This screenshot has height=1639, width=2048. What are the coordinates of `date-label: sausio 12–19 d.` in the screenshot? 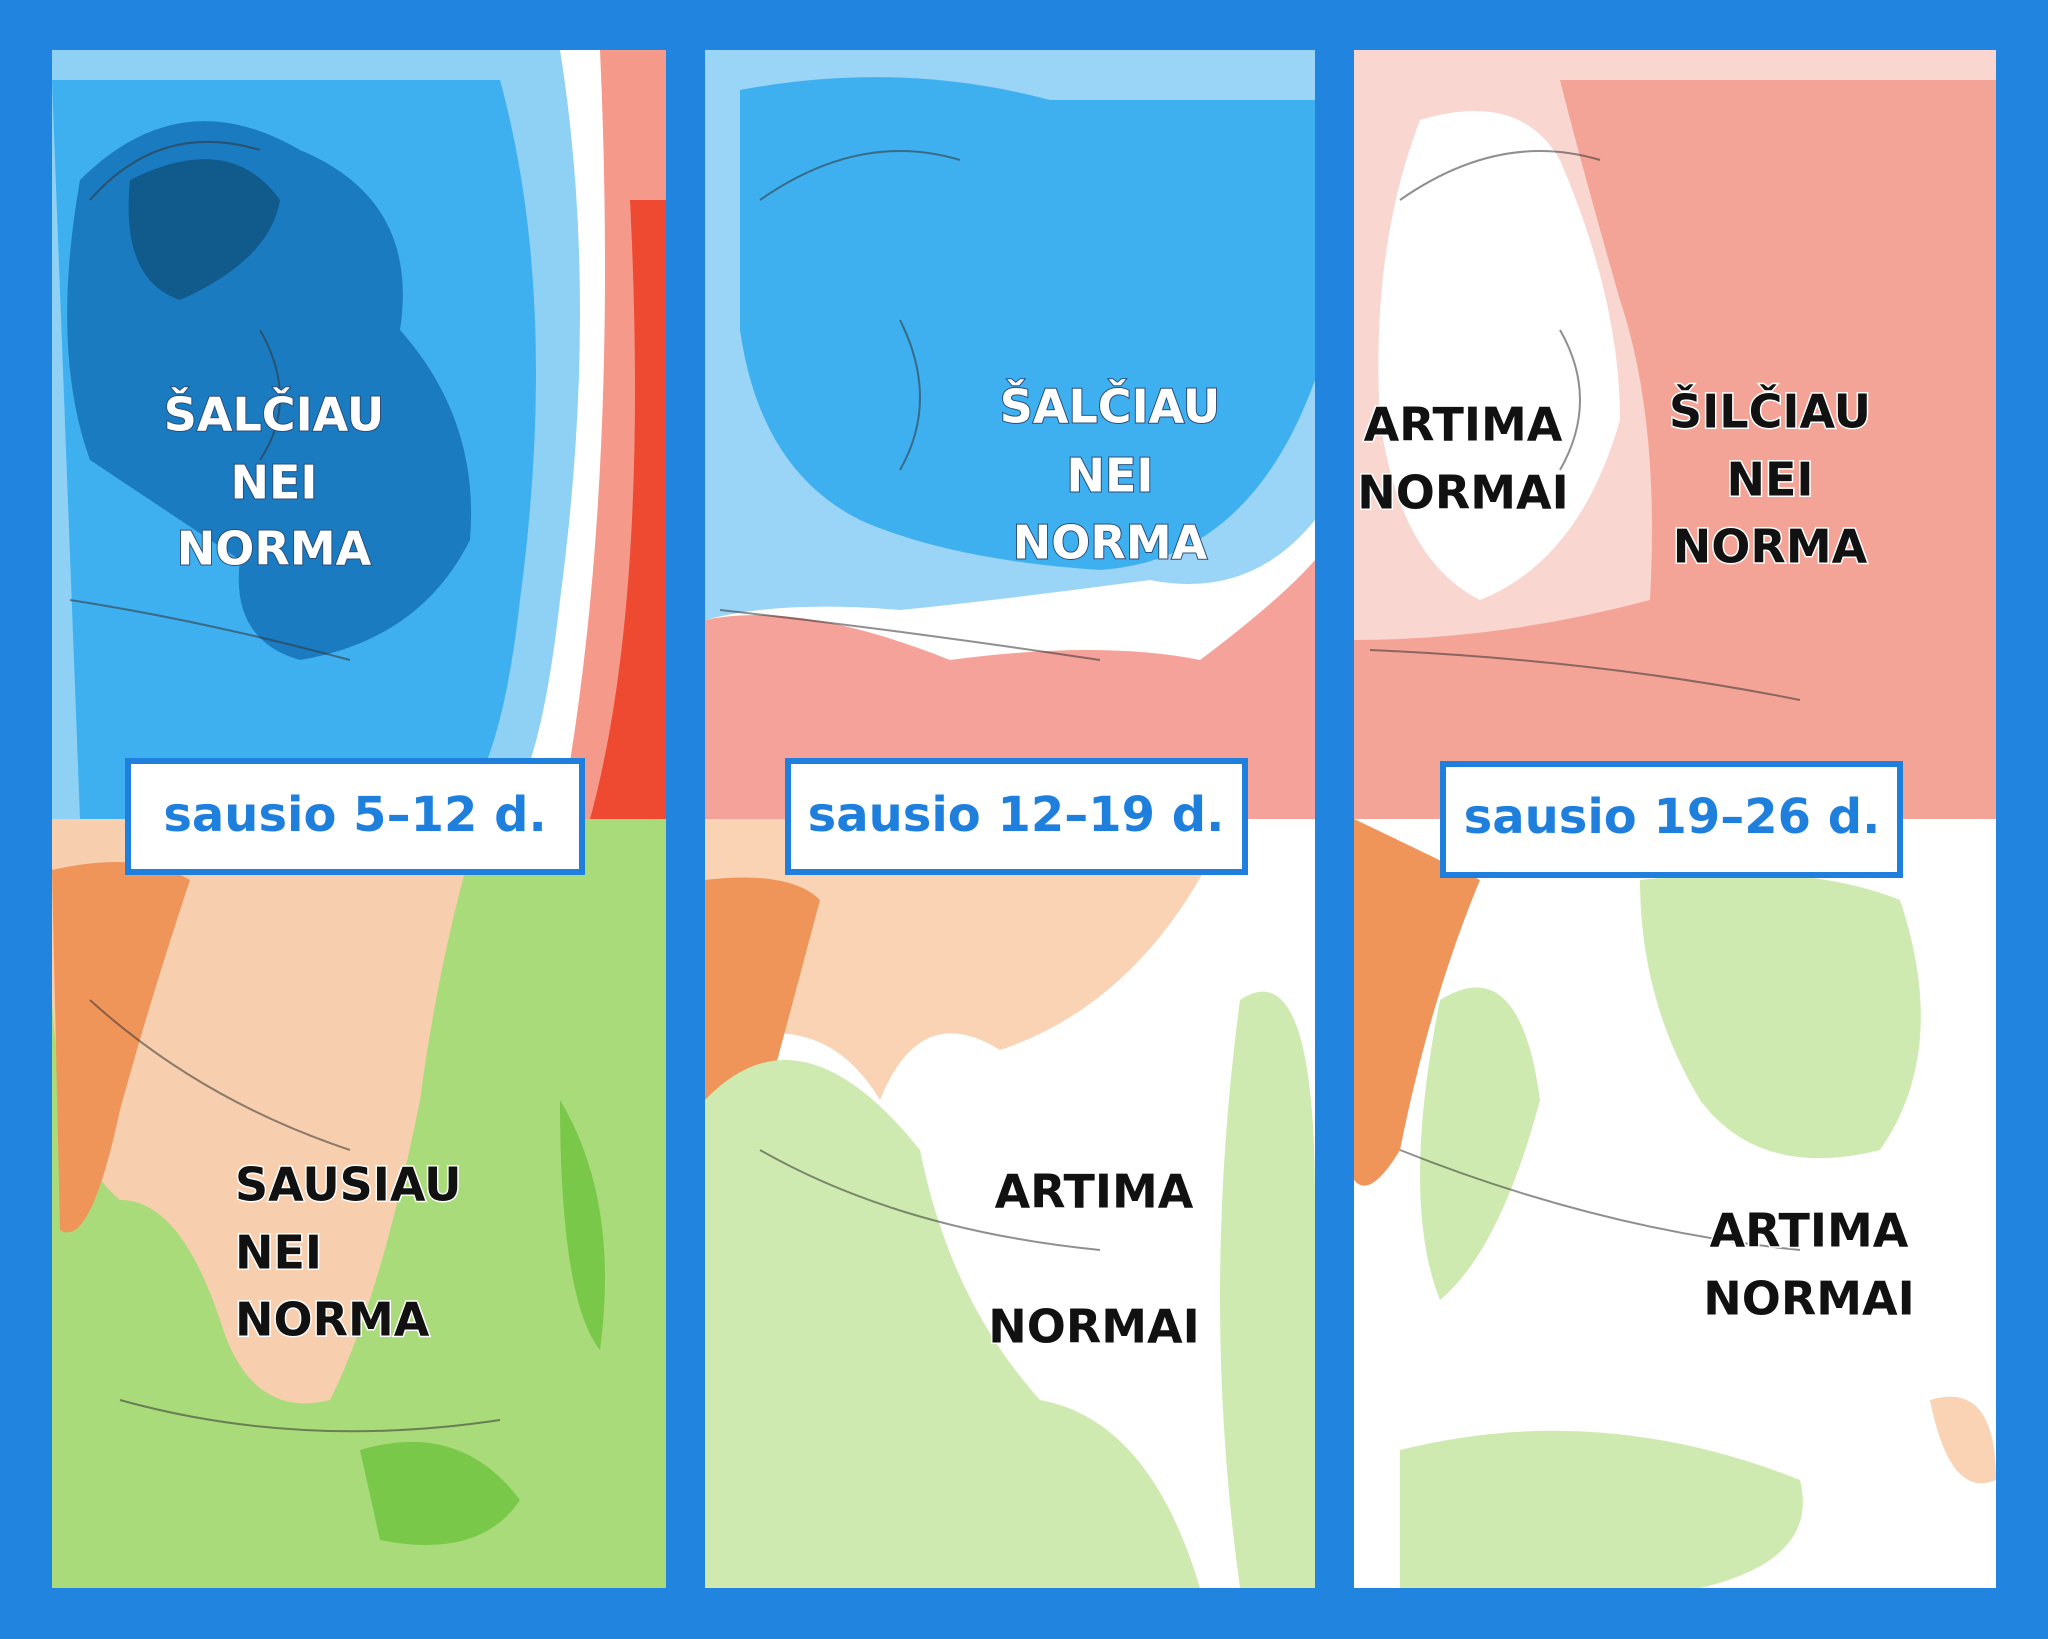 It's located at (1016, 815).